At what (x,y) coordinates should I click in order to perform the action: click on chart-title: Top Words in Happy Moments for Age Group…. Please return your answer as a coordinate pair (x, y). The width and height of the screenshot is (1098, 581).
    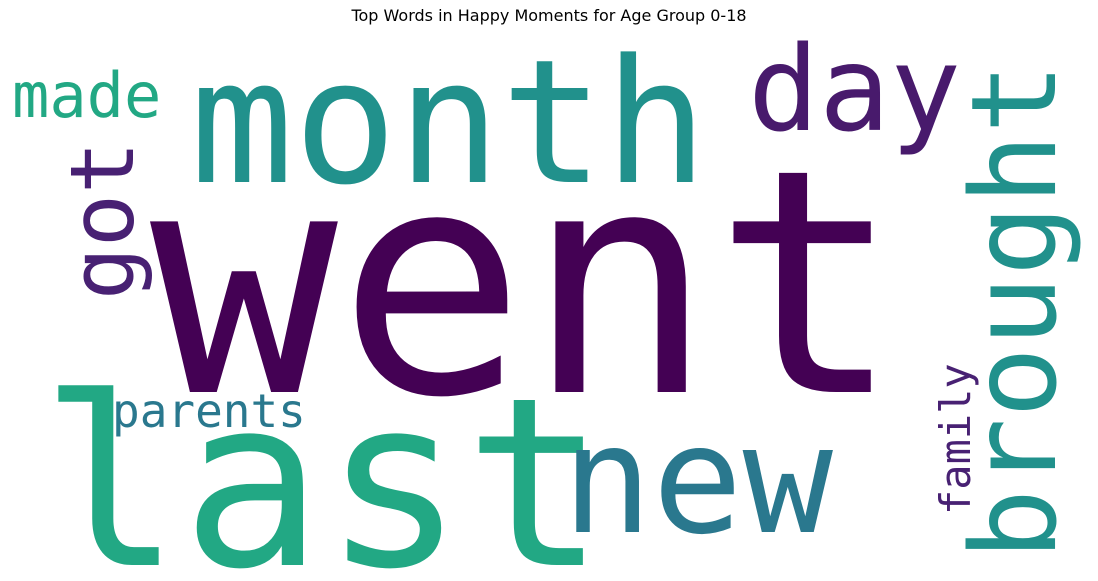
    Looking at the image, I should click on (549, 15).